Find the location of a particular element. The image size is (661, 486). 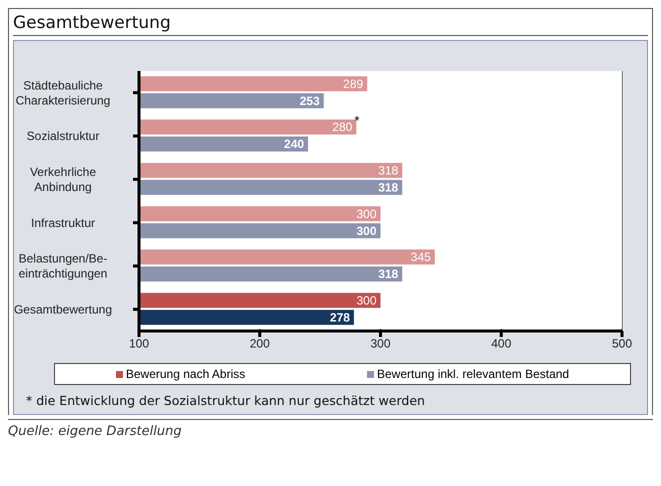

legend-label: Bewertung inkl. relevantem Bestand is located at coordinates (473, 374).